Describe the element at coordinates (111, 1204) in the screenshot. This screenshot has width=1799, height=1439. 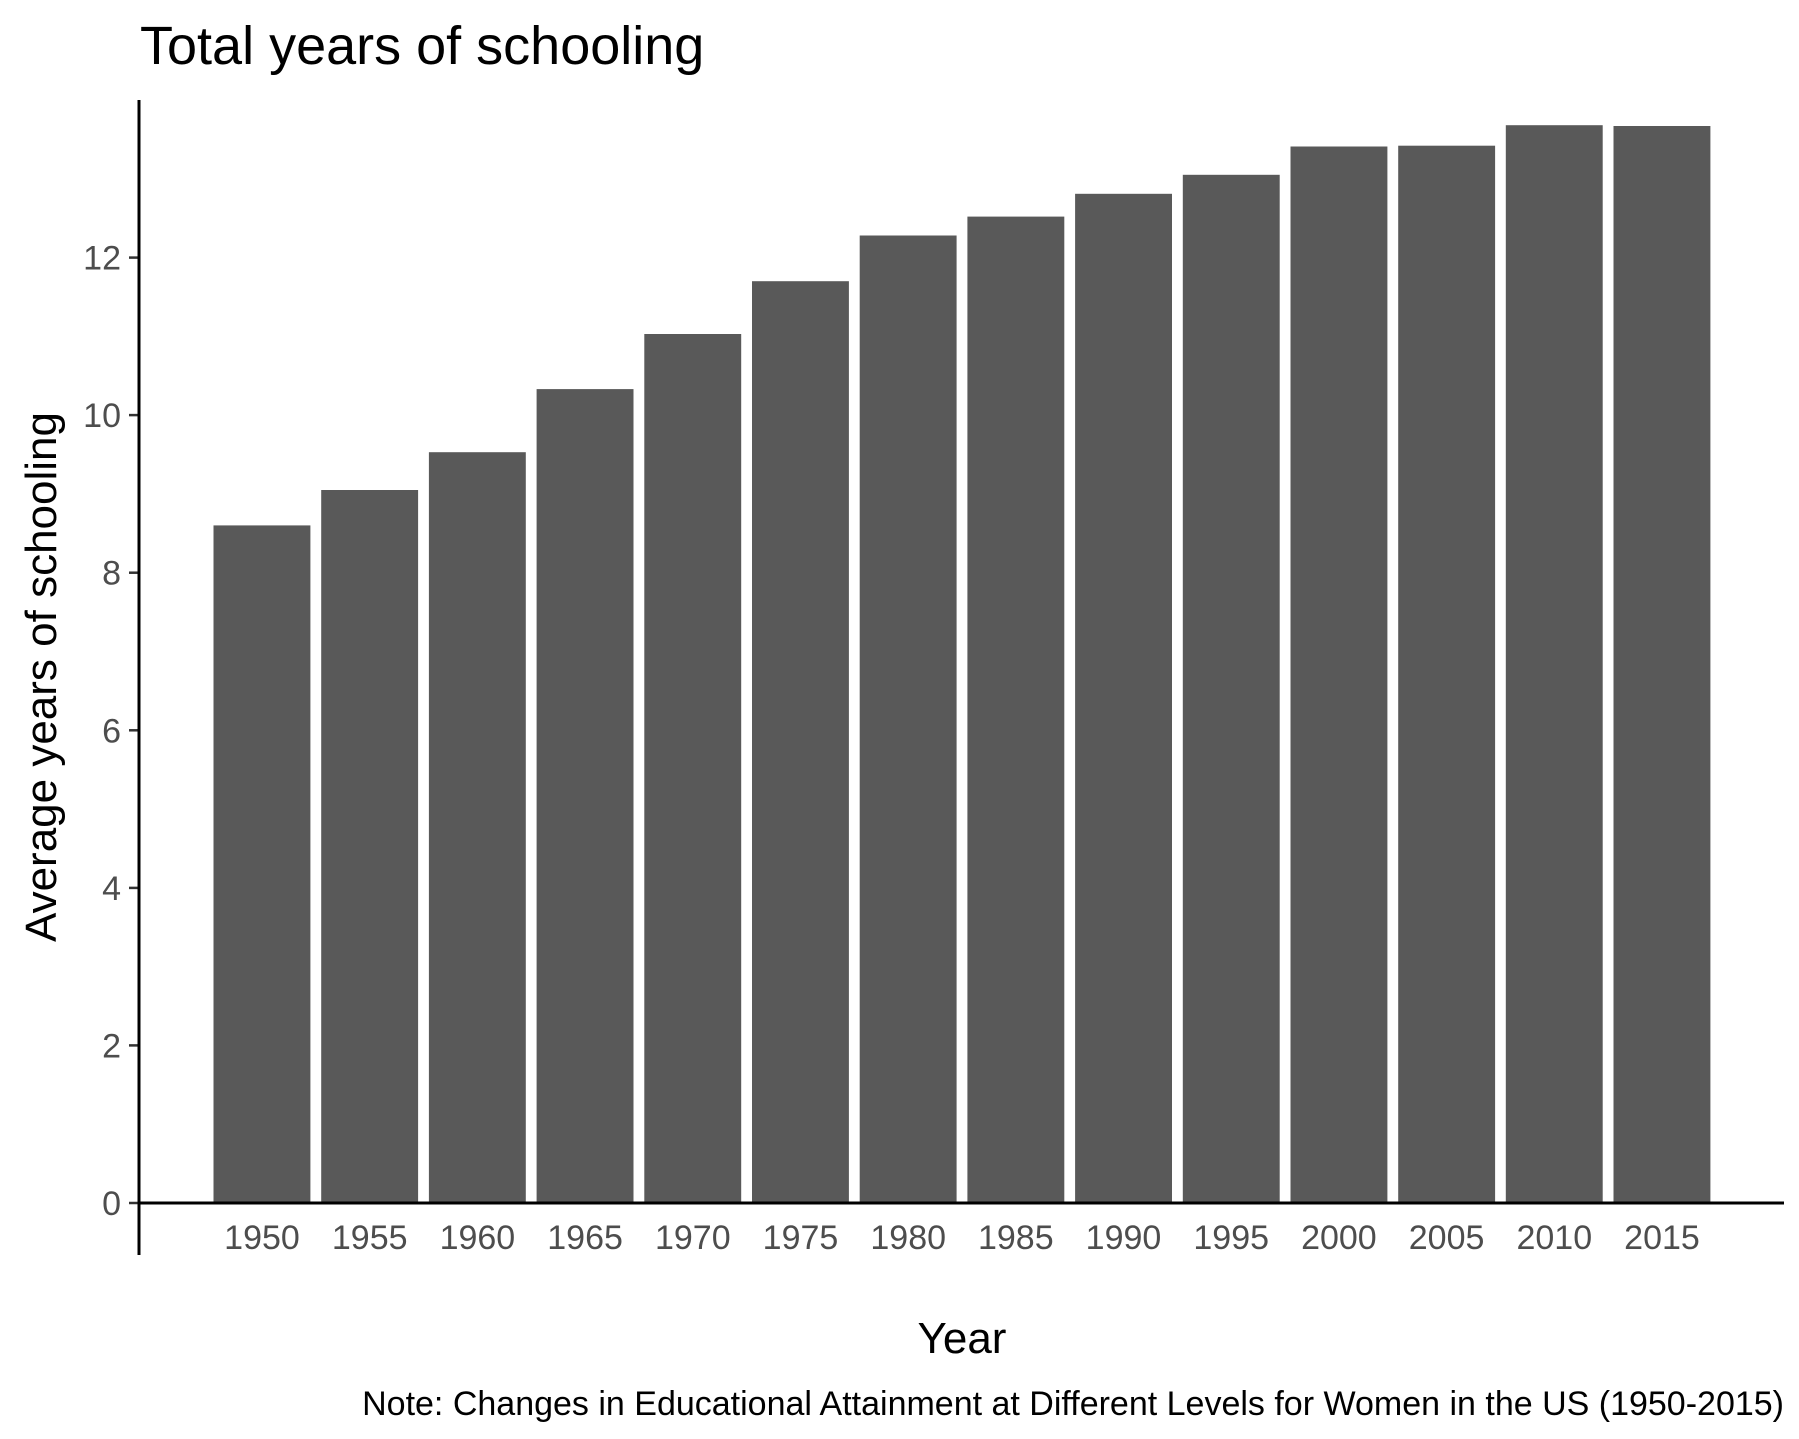
I see `y-tick-label-0: 0` at that location.